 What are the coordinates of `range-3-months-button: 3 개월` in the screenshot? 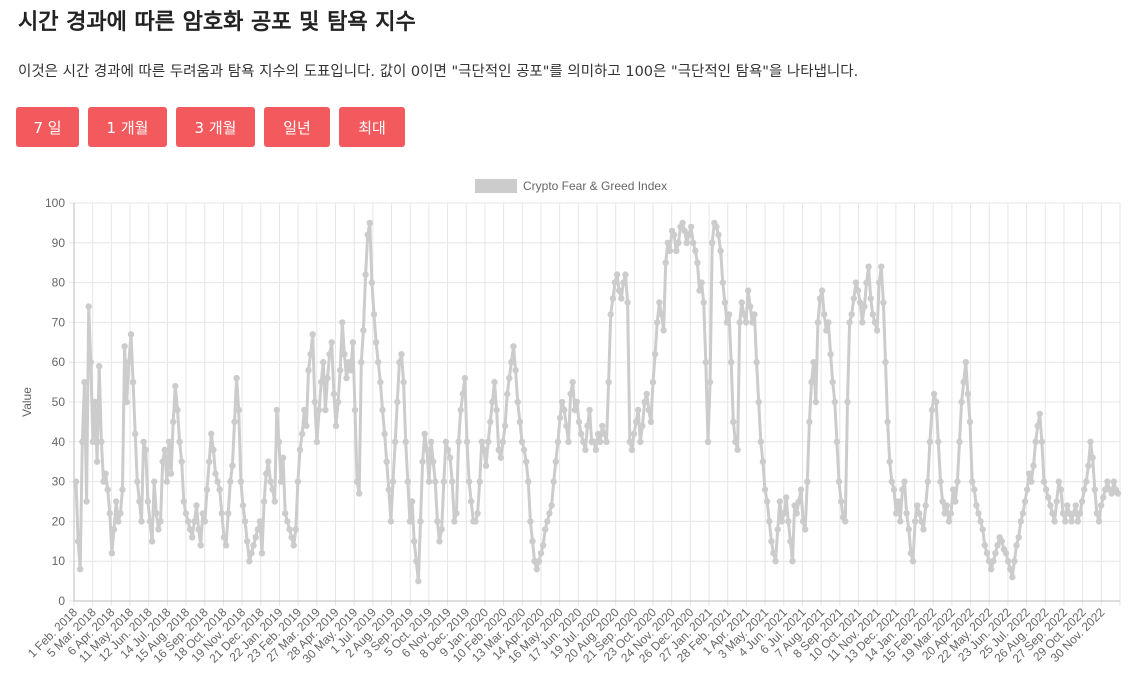 It's located at (215, 127).